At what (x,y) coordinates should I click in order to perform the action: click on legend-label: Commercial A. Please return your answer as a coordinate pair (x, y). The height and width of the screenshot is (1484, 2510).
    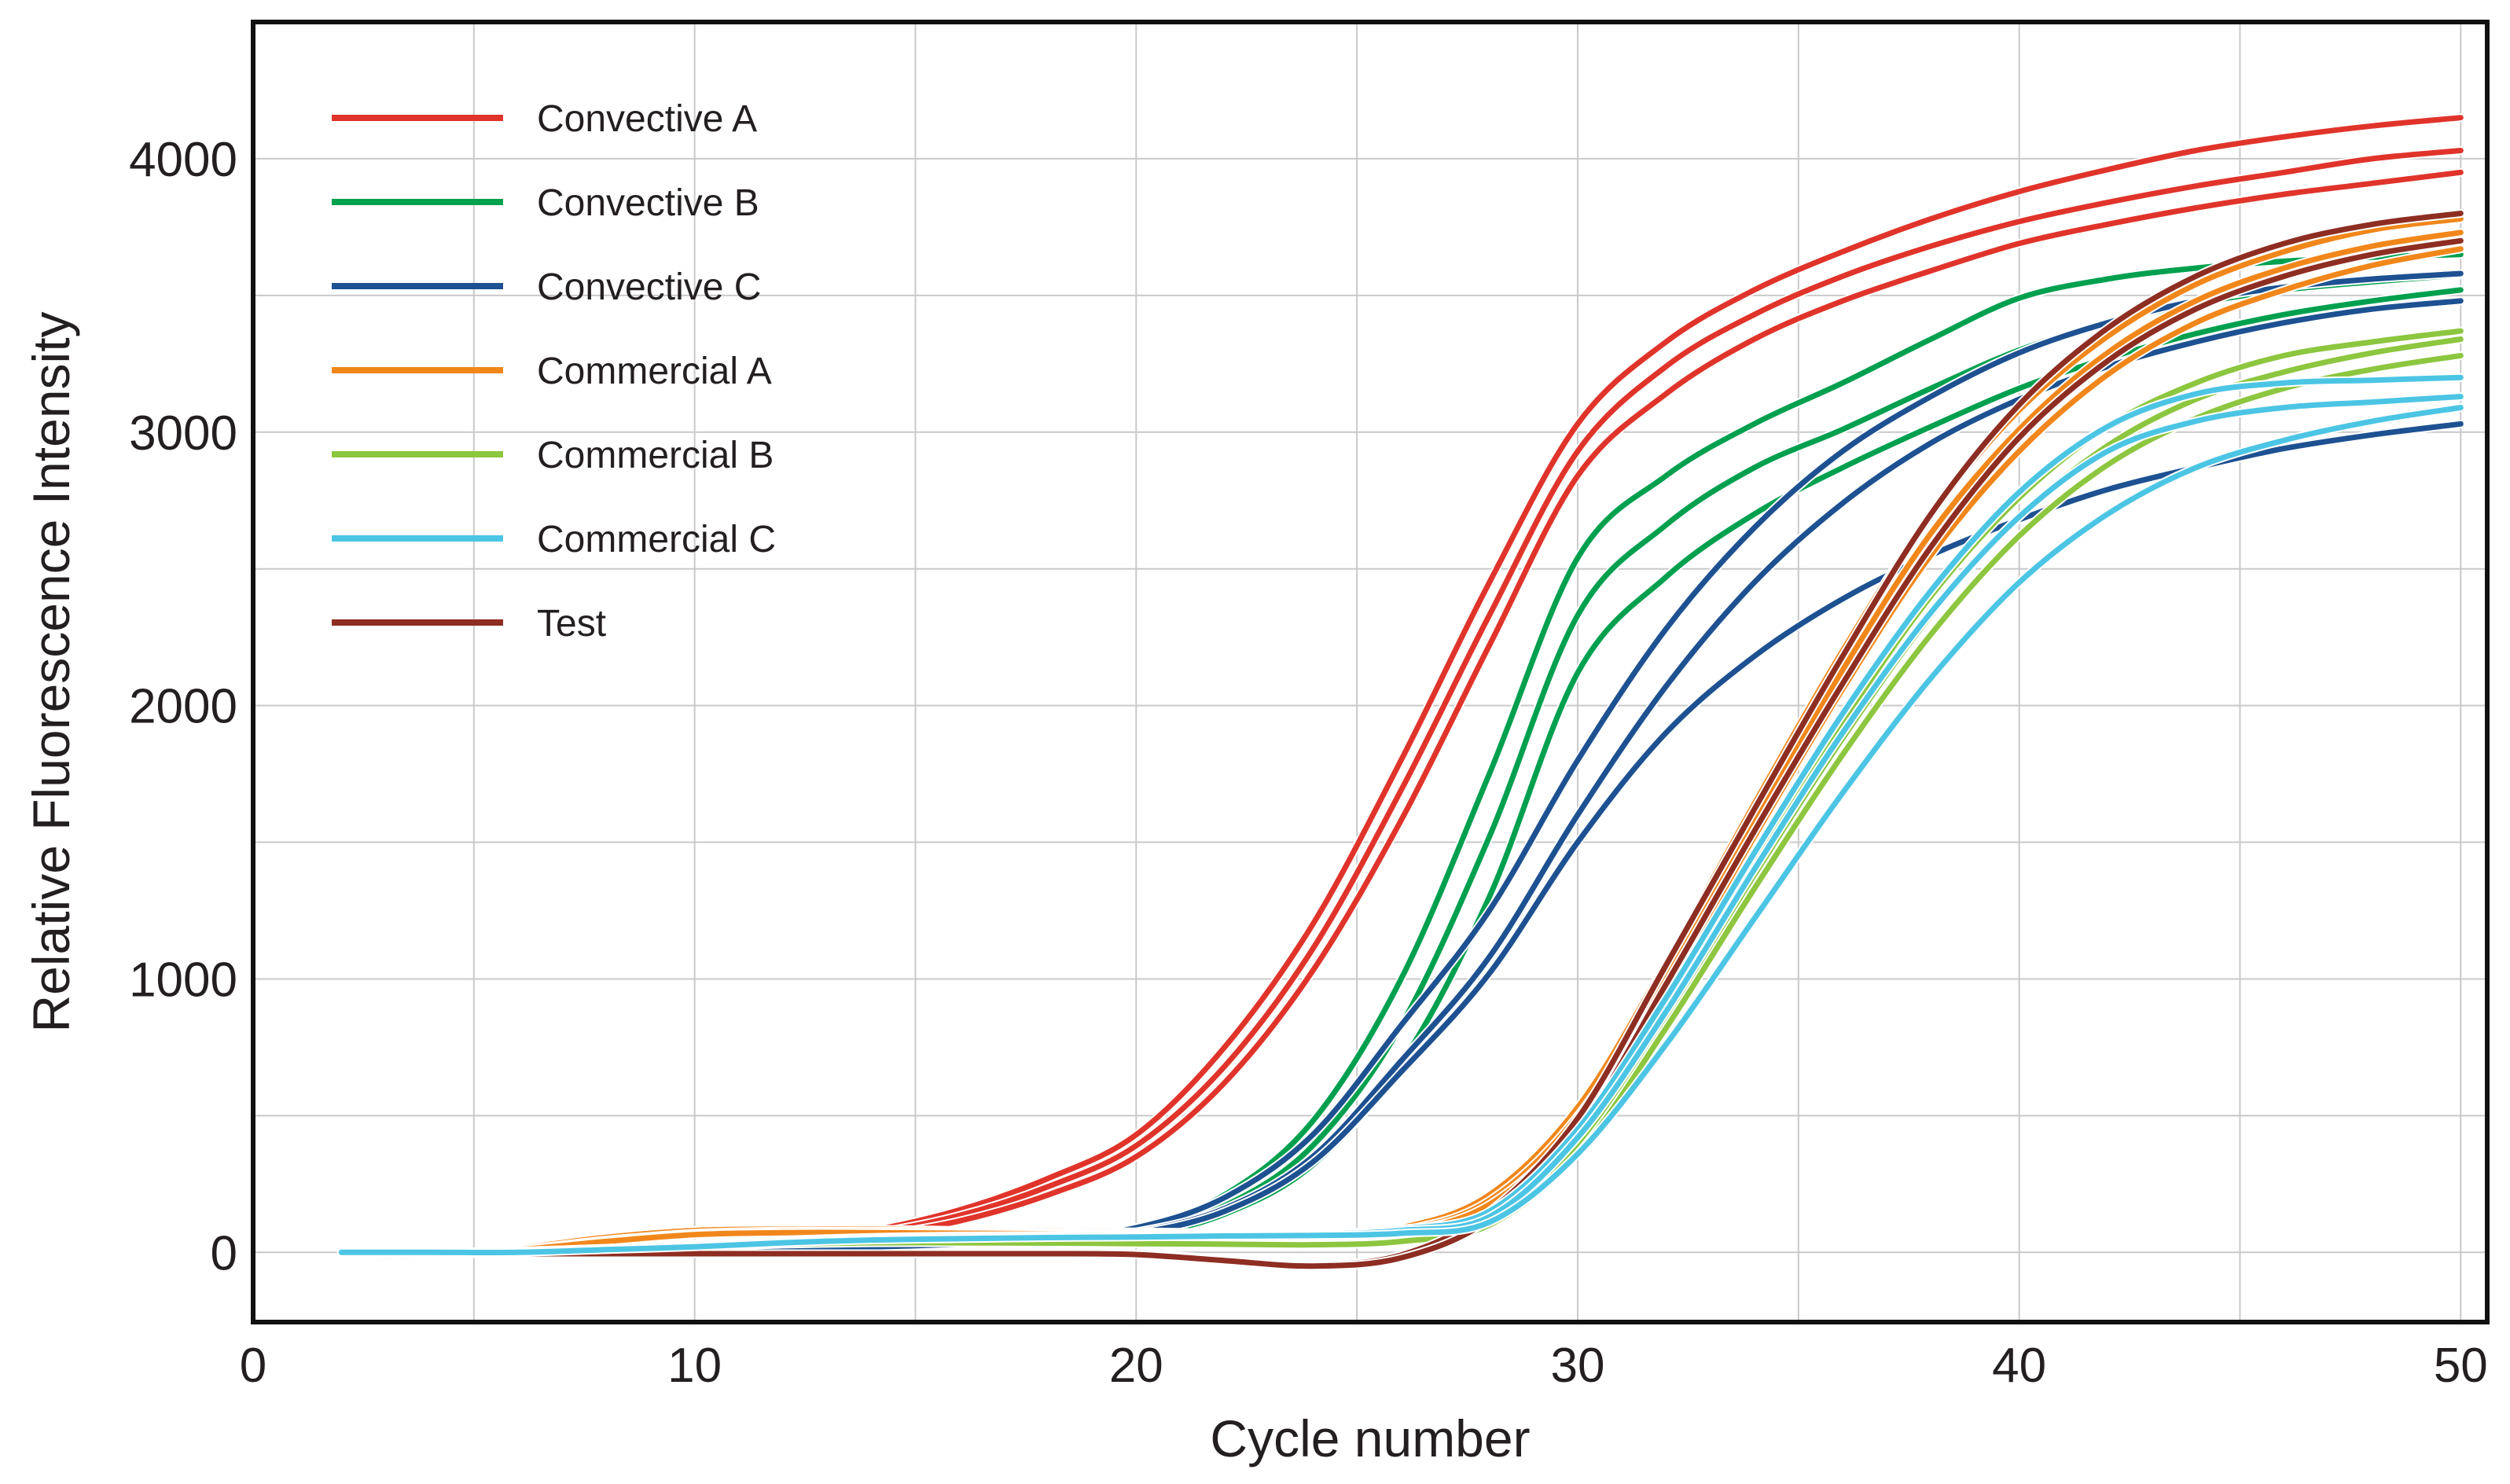
    Looking at the image, I should click on (654, 371).